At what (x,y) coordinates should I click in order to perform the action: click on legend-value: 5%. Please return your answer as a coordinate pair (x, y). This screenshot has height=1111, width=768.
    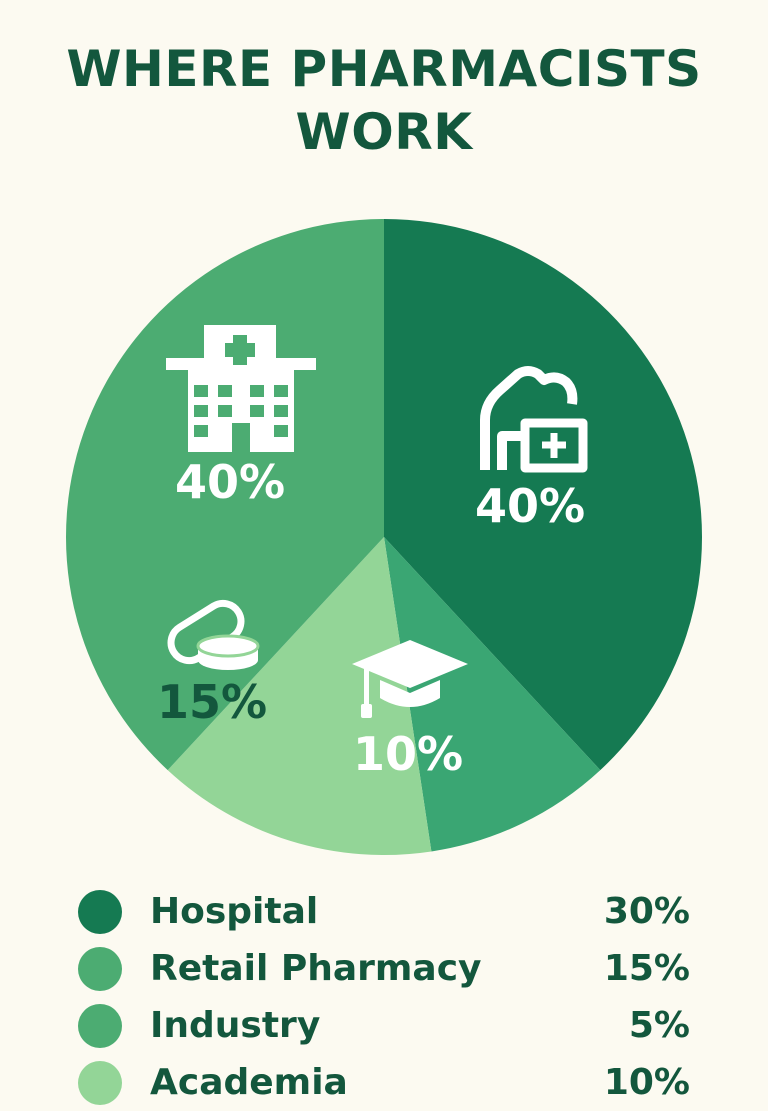
    Looking at the image, I should click on (659, 1025).